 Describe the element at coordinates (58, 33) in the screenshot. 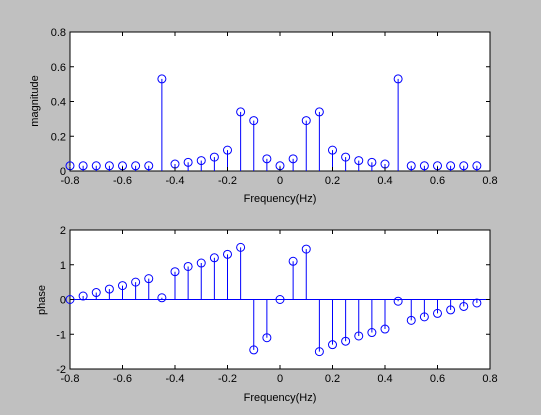

I see `magnitude-ytick-label: 0.8` at that location.